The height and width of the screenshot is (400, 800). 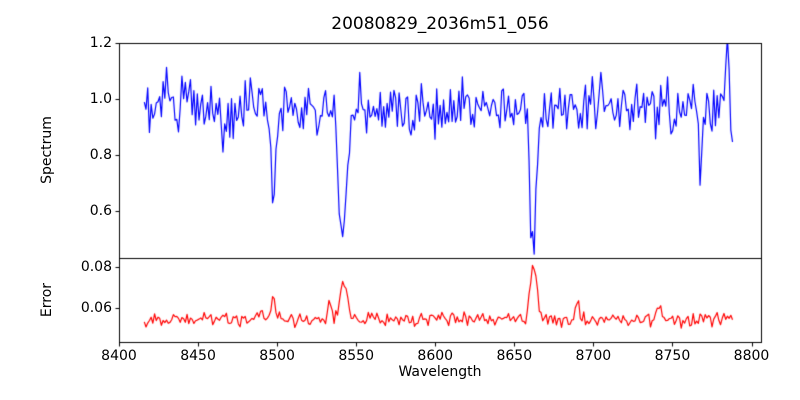 I want to click on x-tick-label-8800: 8800, so click(x=751, y=356).